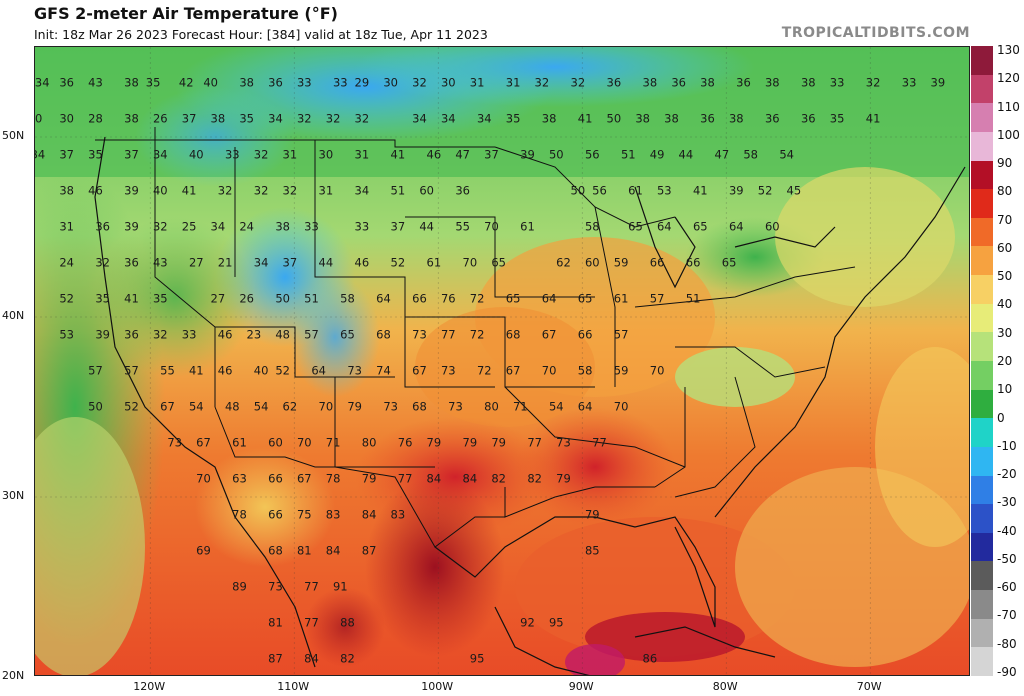 This screenshot has height=696, width=1024. I want to click on colorbar-tick-label: -20, so click(1007, 474).